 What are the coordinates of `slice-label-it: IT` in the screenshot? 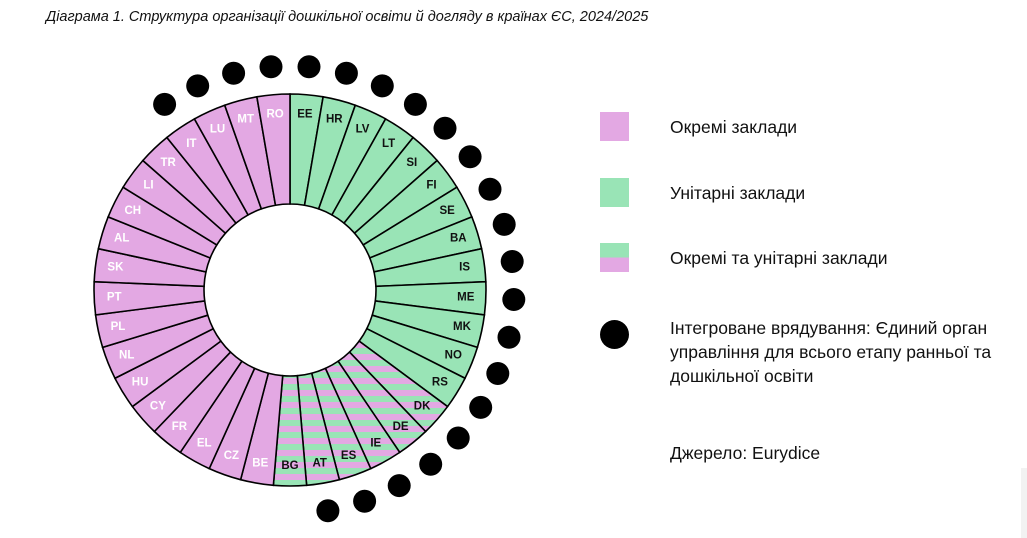 It's located at (191, 144).